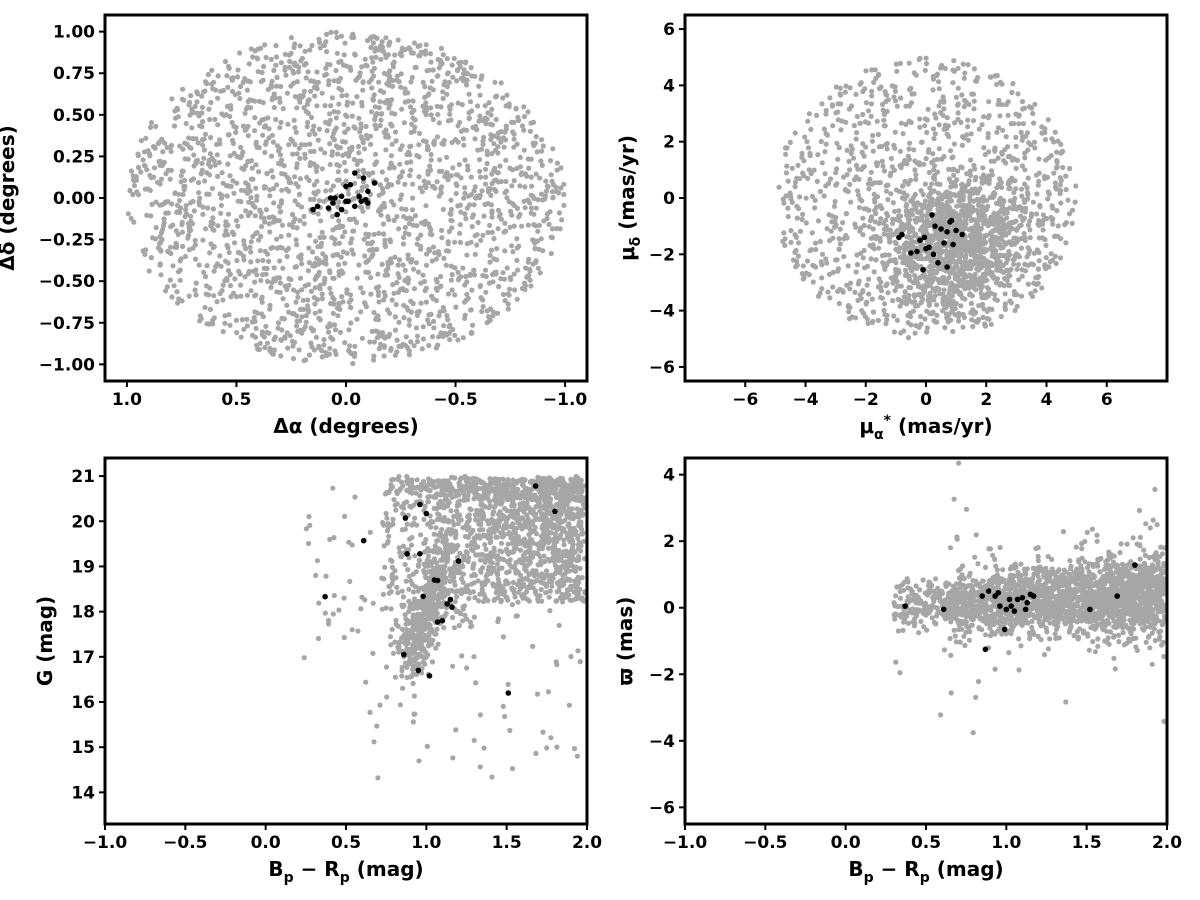  What do you see at coordinates (986, 400) in the screenshot?
I see `x-tick-label: 2` at bounding box center [986, 400].